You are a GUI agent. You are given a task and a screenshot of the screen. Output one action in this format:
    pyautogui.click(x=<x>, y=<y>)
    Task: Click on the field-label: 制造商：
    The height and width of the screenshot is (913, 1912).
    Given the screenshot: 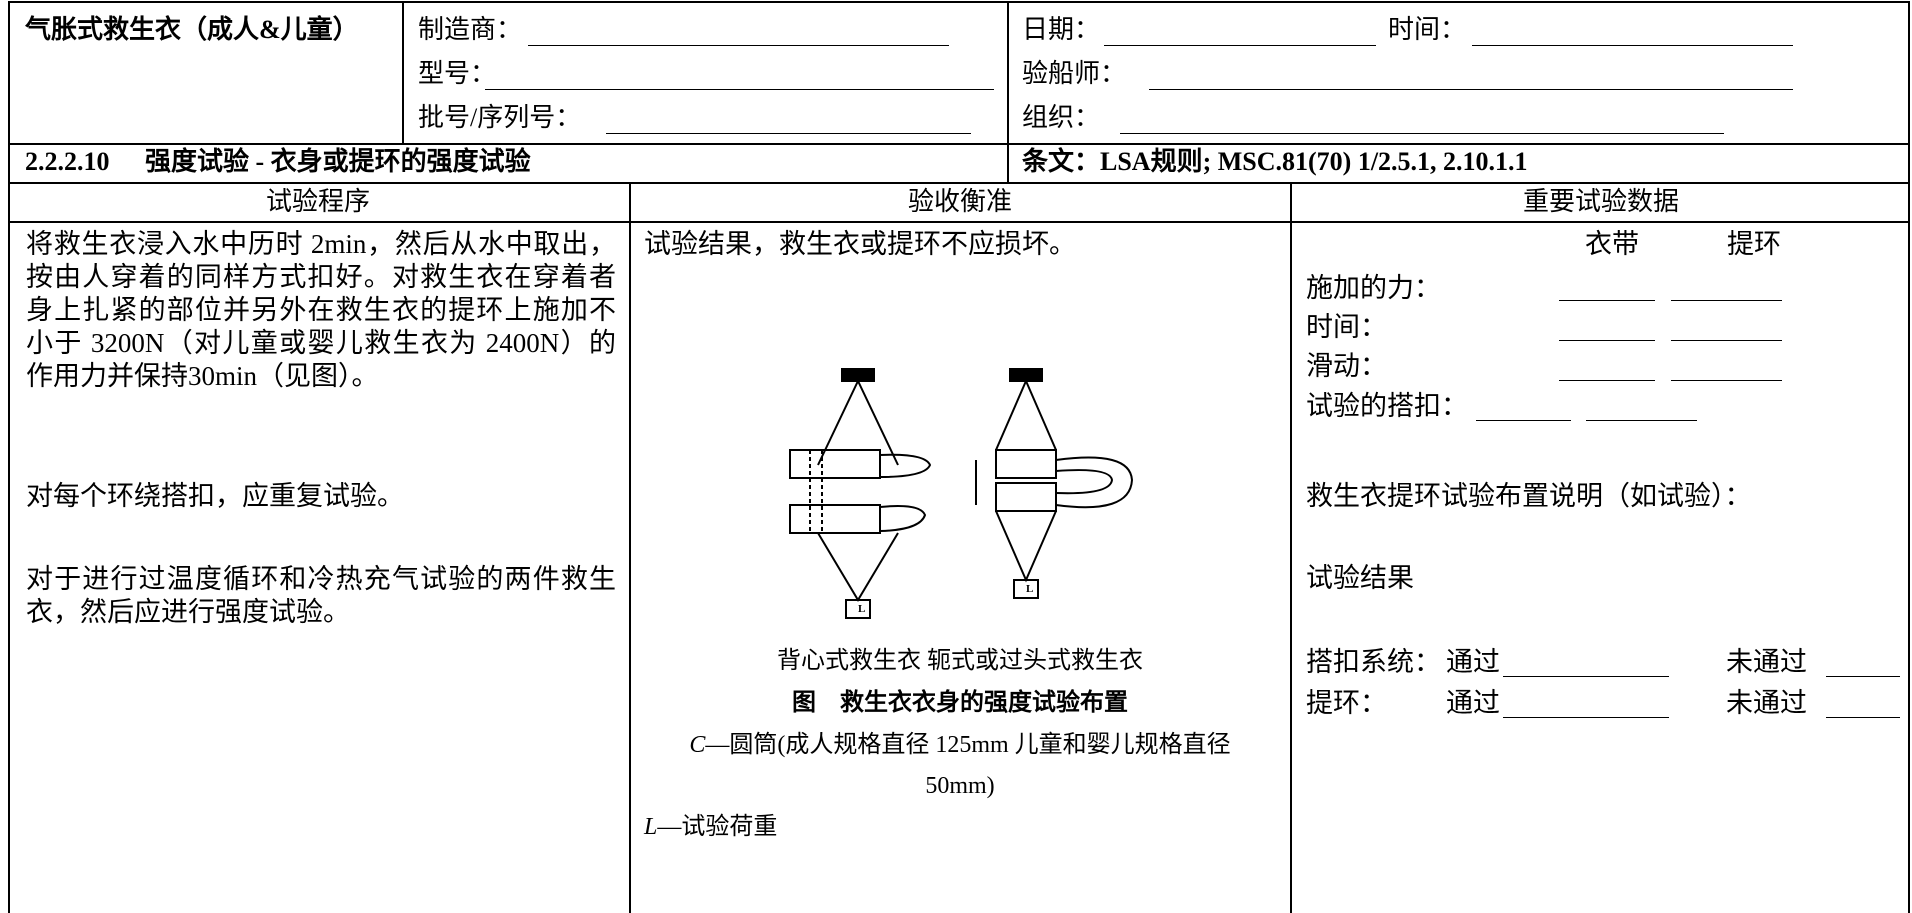 What is the action you would take?
    pyautogui.click(x=470, y=29)
    